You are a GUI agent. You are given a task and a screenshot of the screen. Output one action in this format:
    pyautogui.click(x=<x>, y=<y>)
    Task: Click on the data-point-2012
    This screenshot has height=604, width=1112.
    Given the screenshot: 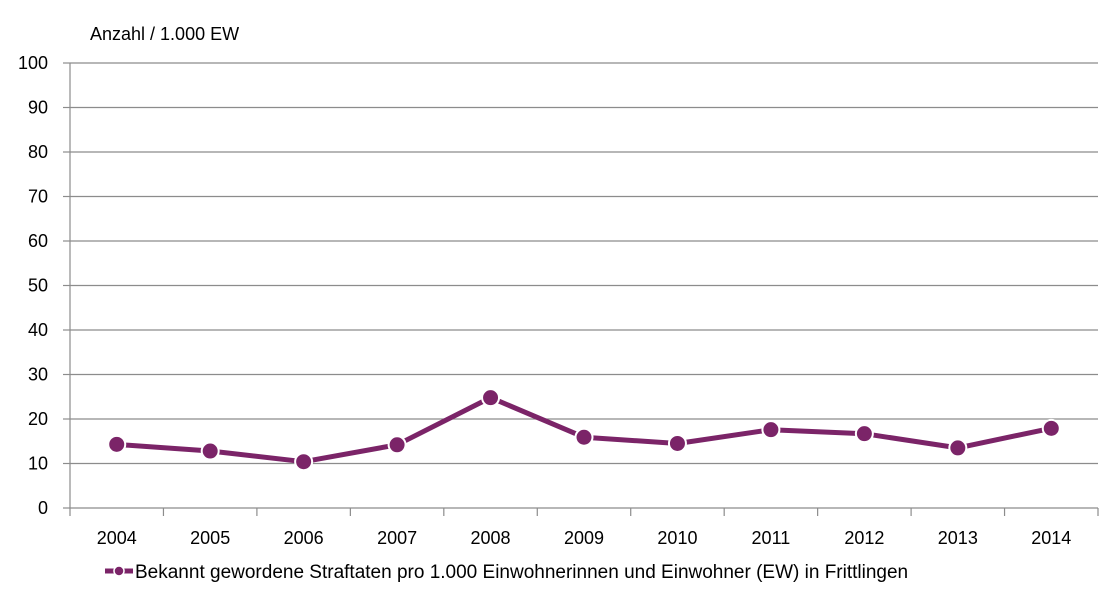 What is the action you would take?
    pyautogui.click(x=864, y=434)
    